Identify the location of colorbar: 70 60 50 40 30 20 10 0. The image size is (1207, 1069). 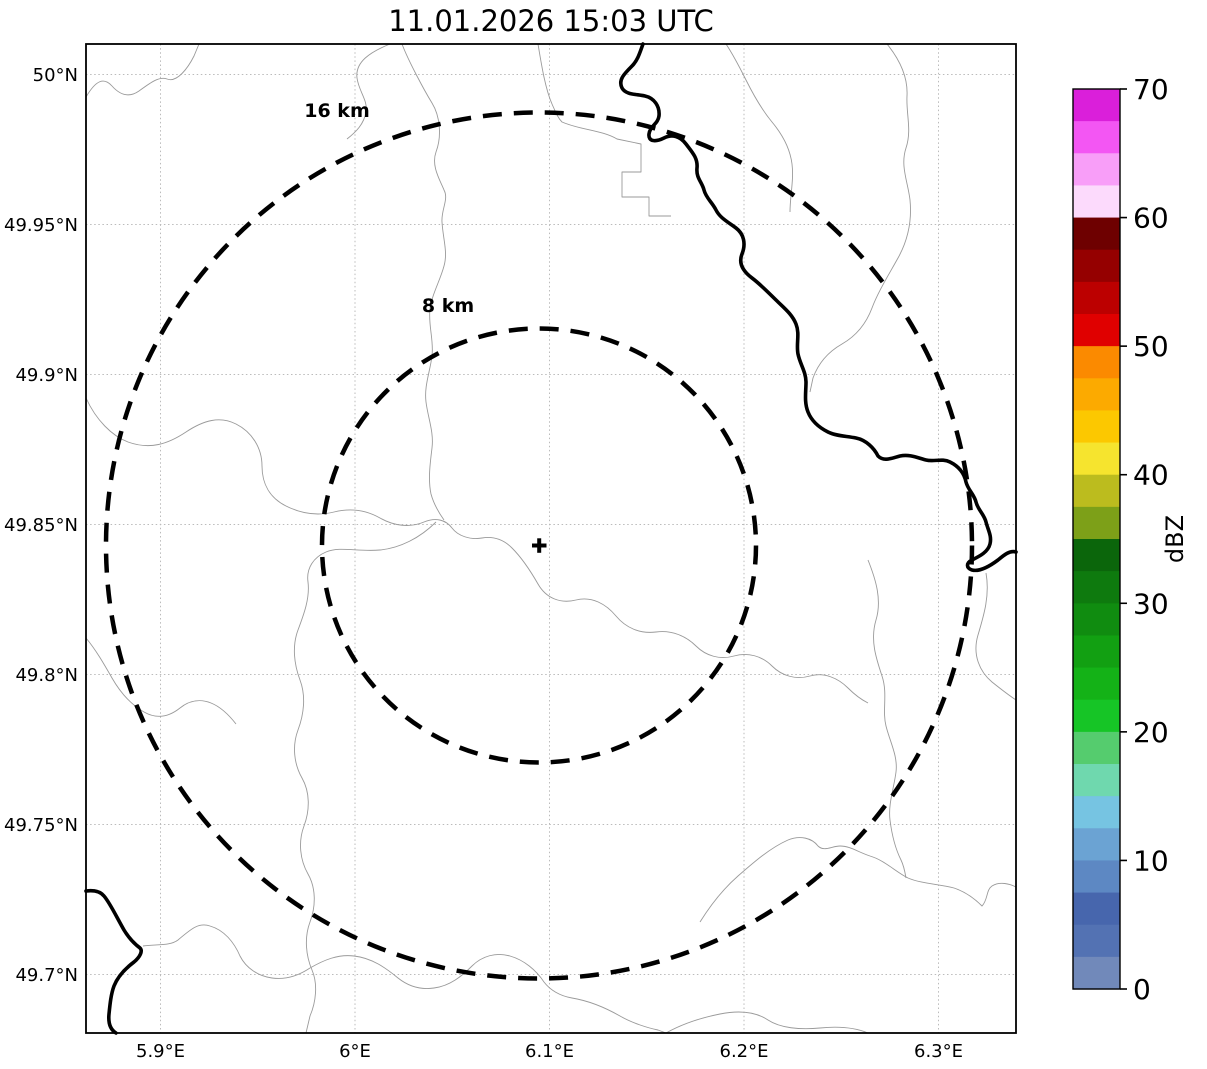
(1120, 539).